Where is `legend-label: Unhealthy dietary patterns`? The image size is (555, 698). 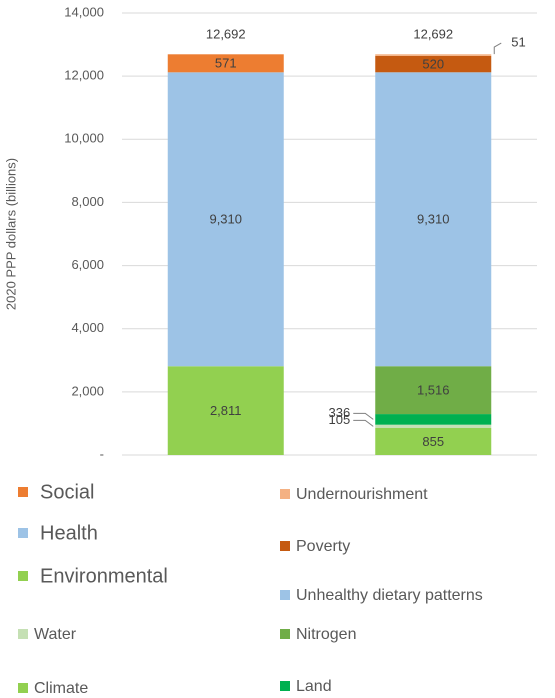
legend-label: Unhealthy dietary patterns is located at coordinates (389, 595).